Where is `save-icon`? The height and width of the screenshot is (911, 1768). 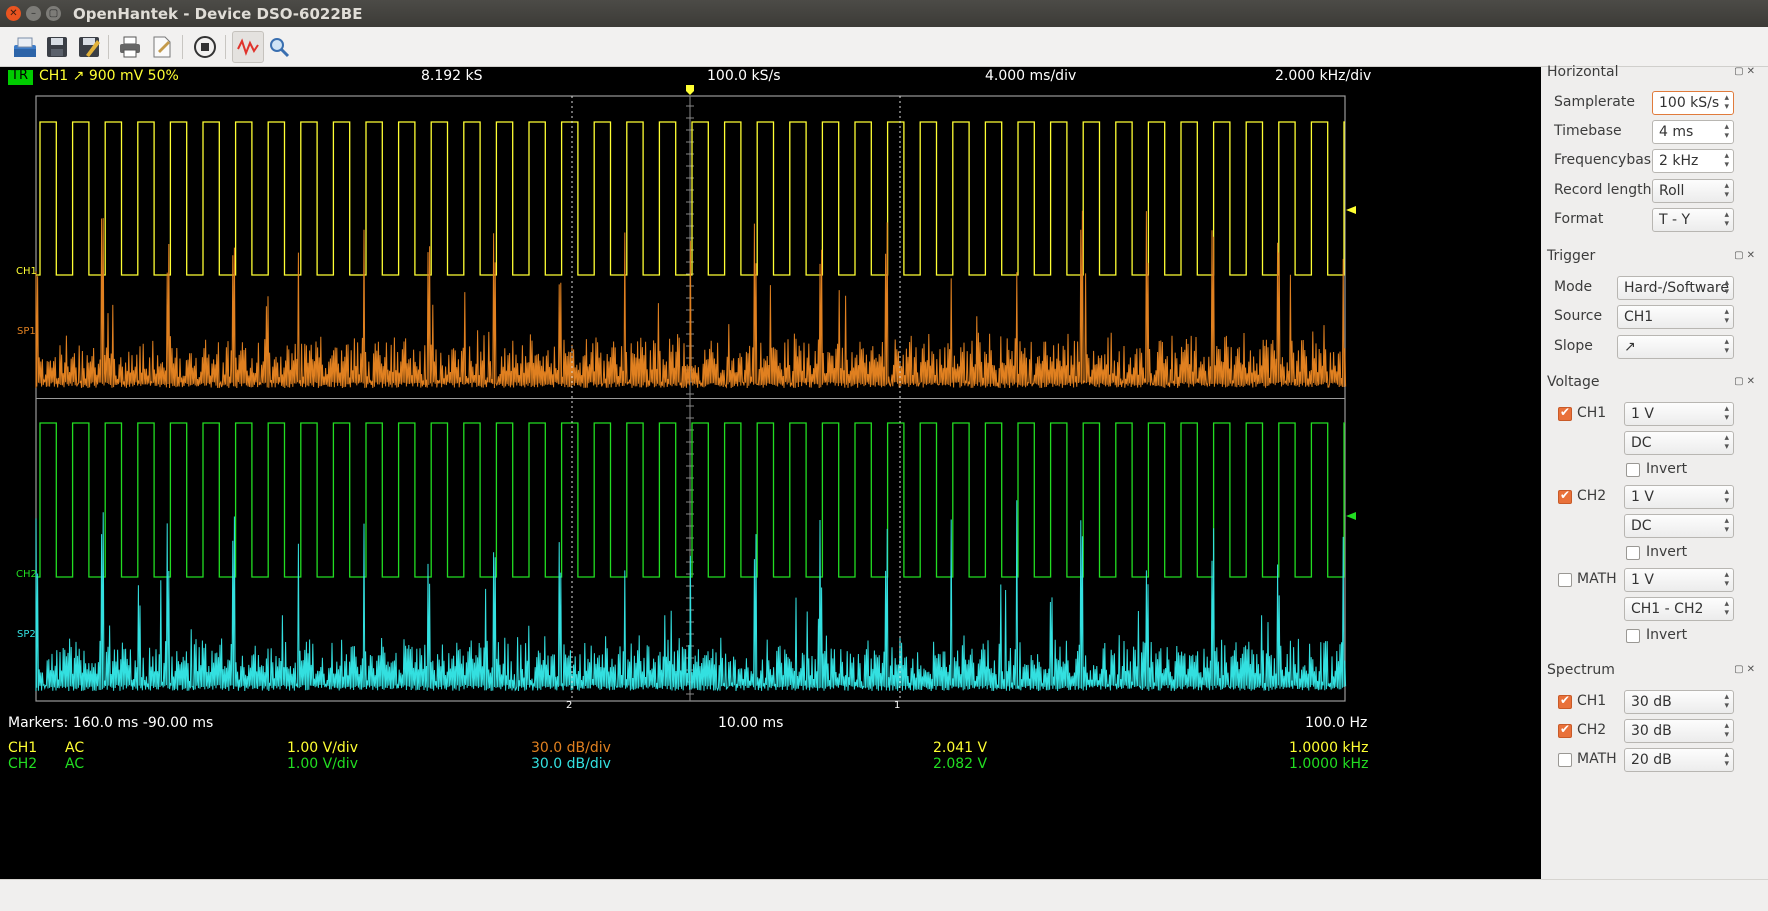 save-icon is located at coordinates (57, 47).